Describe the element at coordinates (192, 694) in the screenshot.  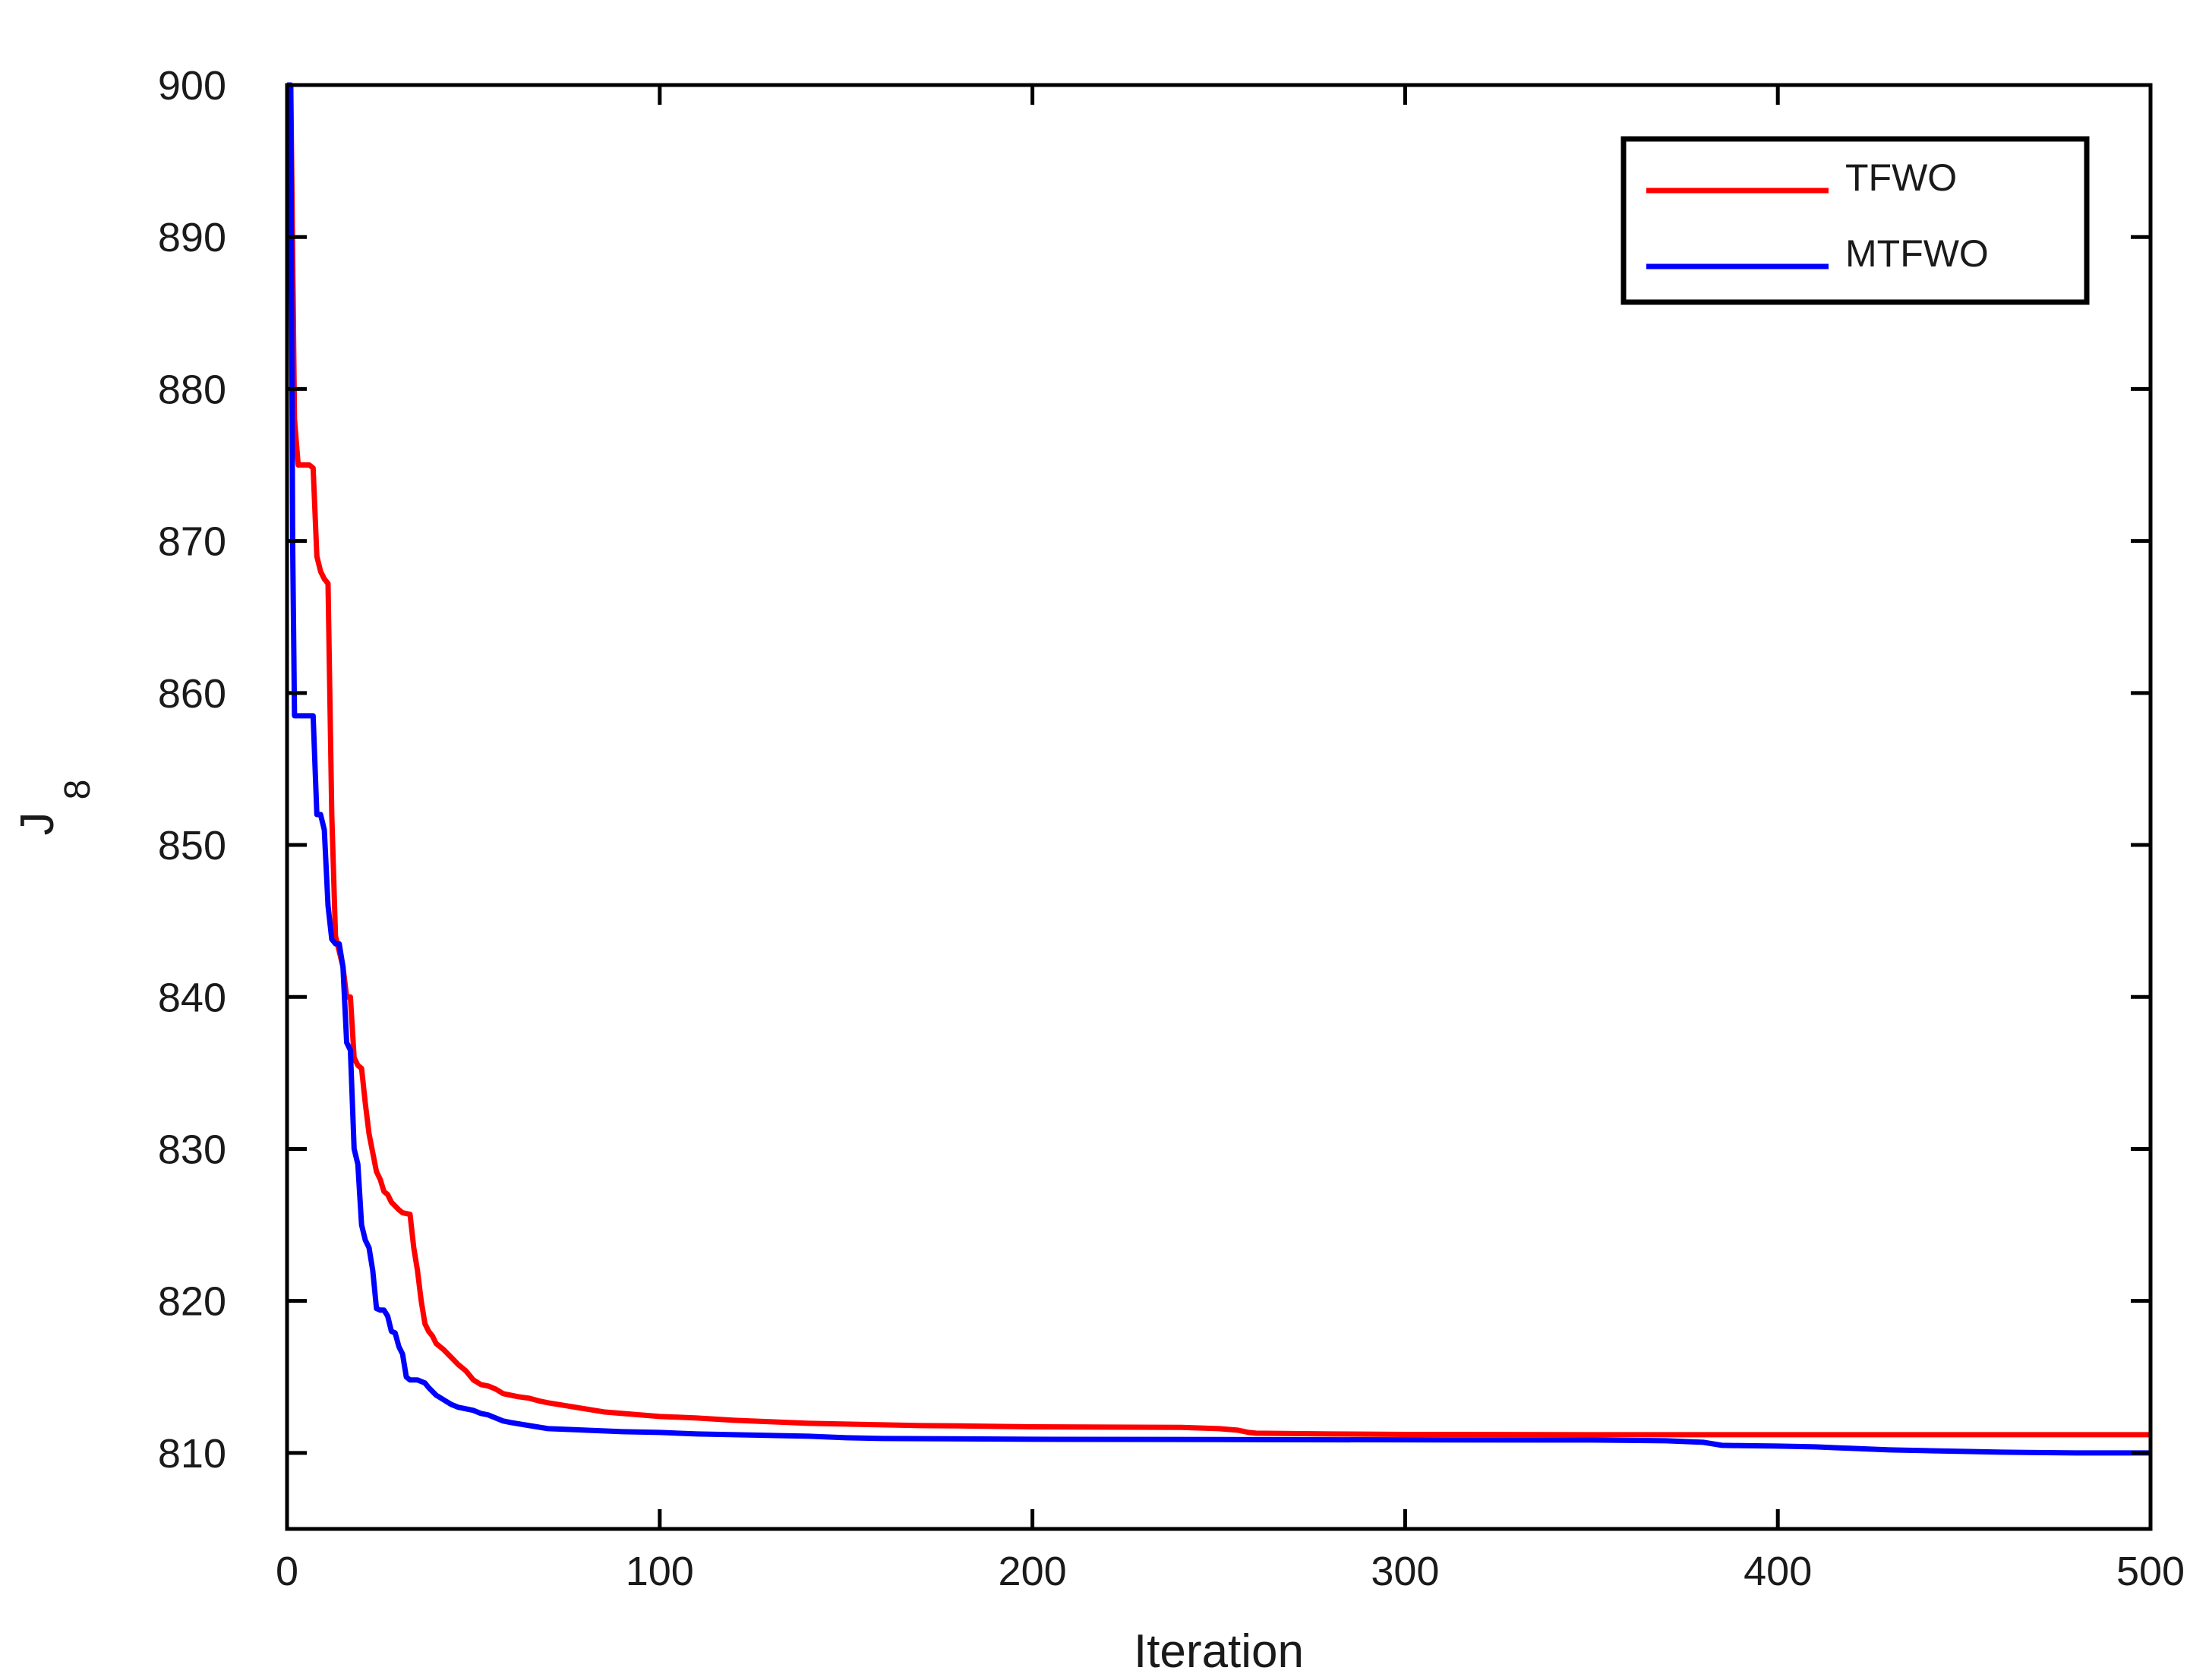
I see `y-tick-label-860: 860` at that location.